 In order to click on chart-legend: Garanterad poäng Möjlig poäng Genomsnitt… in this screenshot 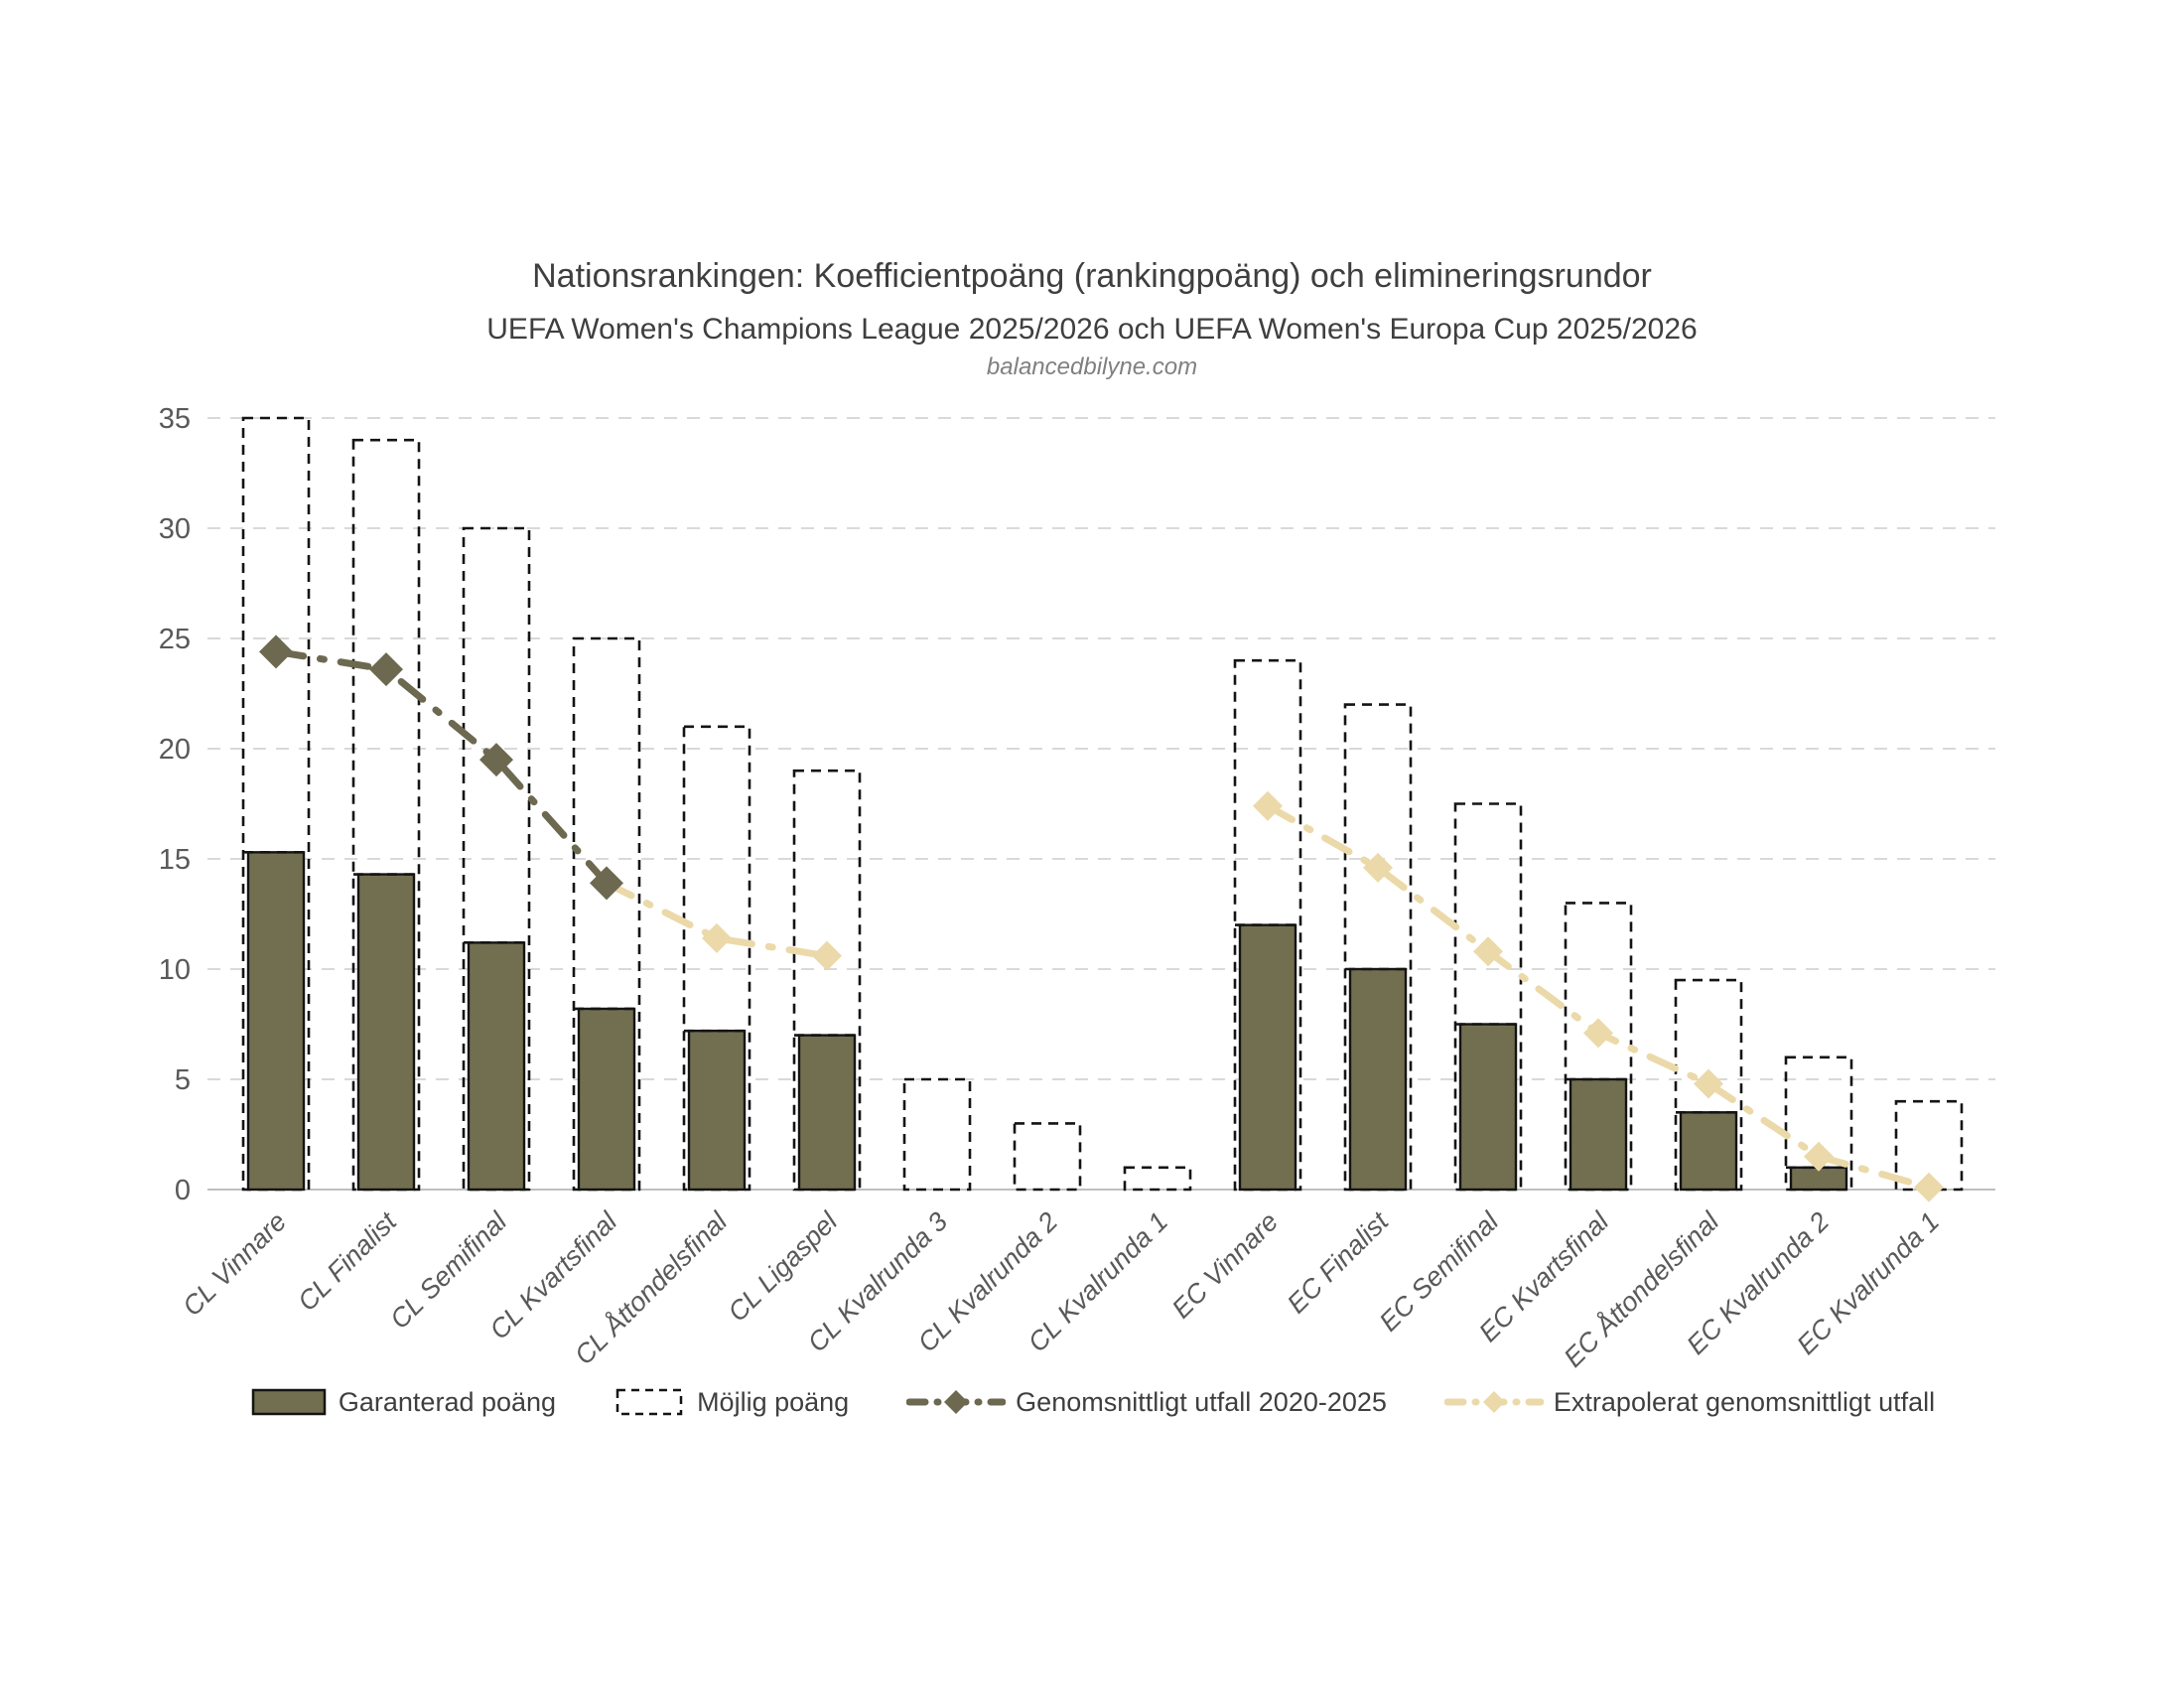, I will do `click(1092, 1402)`.